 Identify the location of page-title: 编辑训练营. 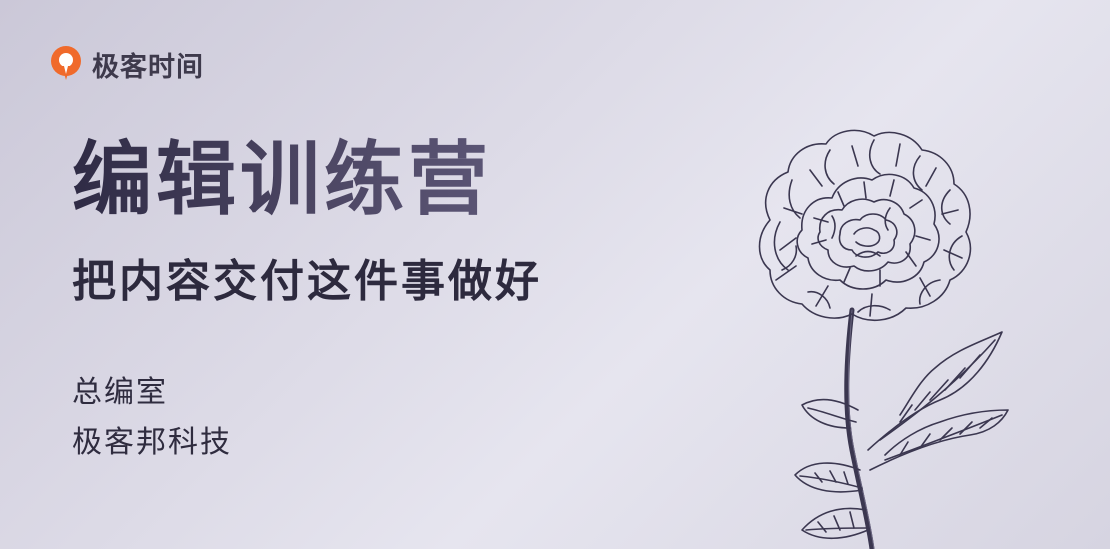
(282, 179).